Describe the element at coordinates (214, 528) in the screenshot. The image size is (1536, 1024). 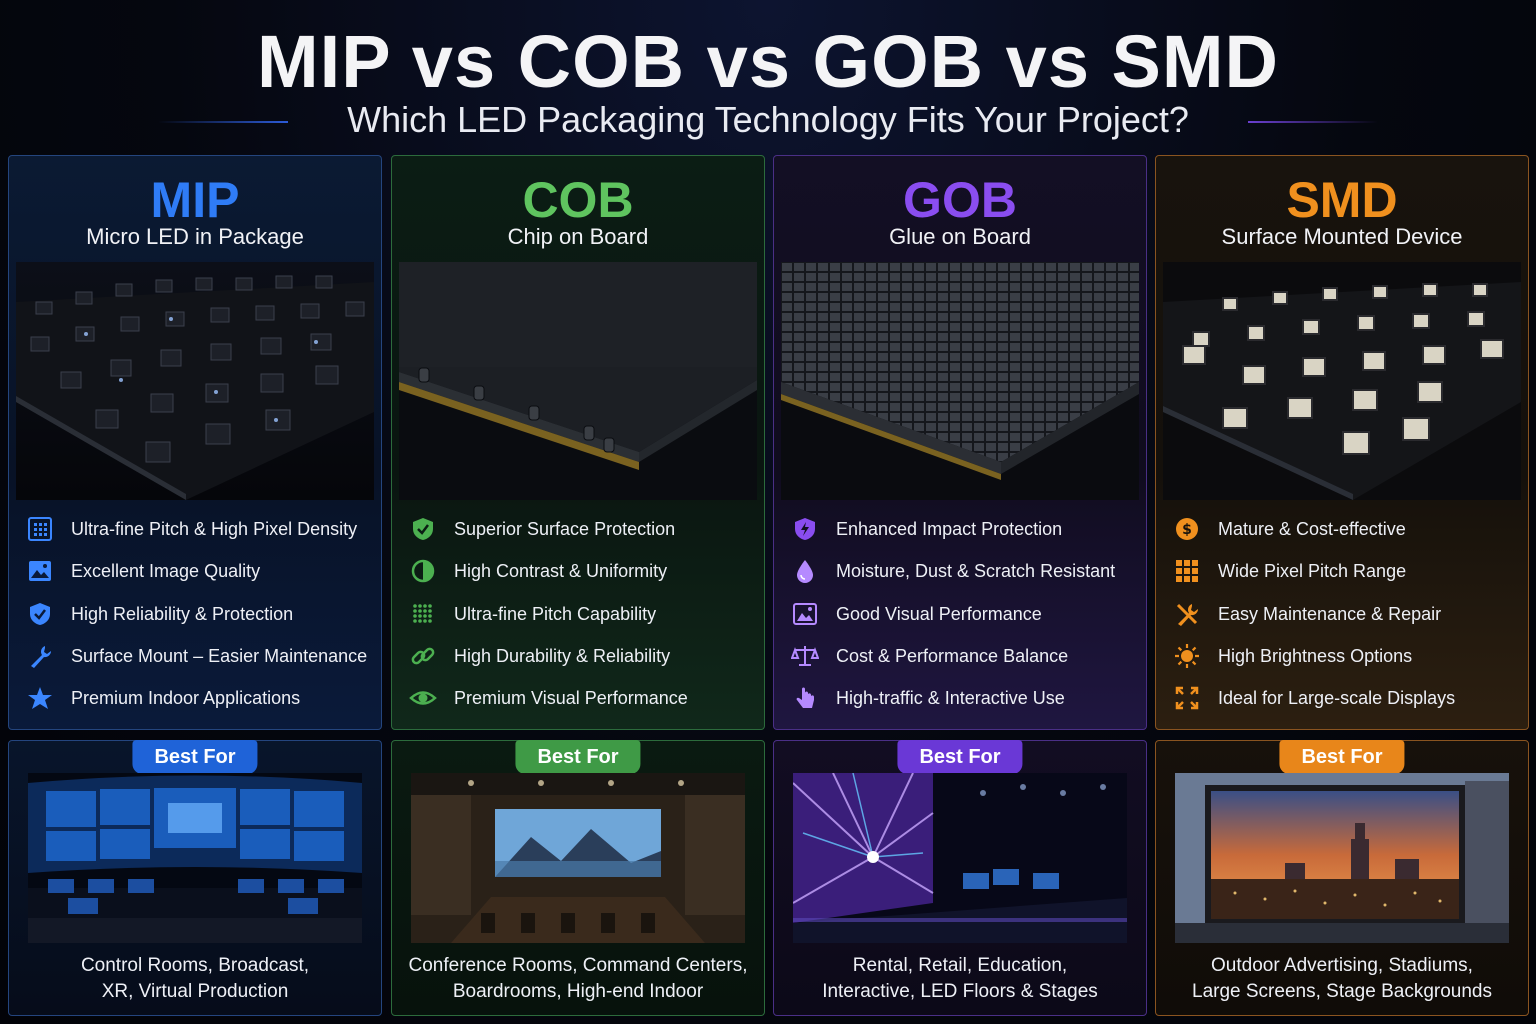
I see `feature-label: Ultra-fine Pitch & High Pixel Density` at that location.